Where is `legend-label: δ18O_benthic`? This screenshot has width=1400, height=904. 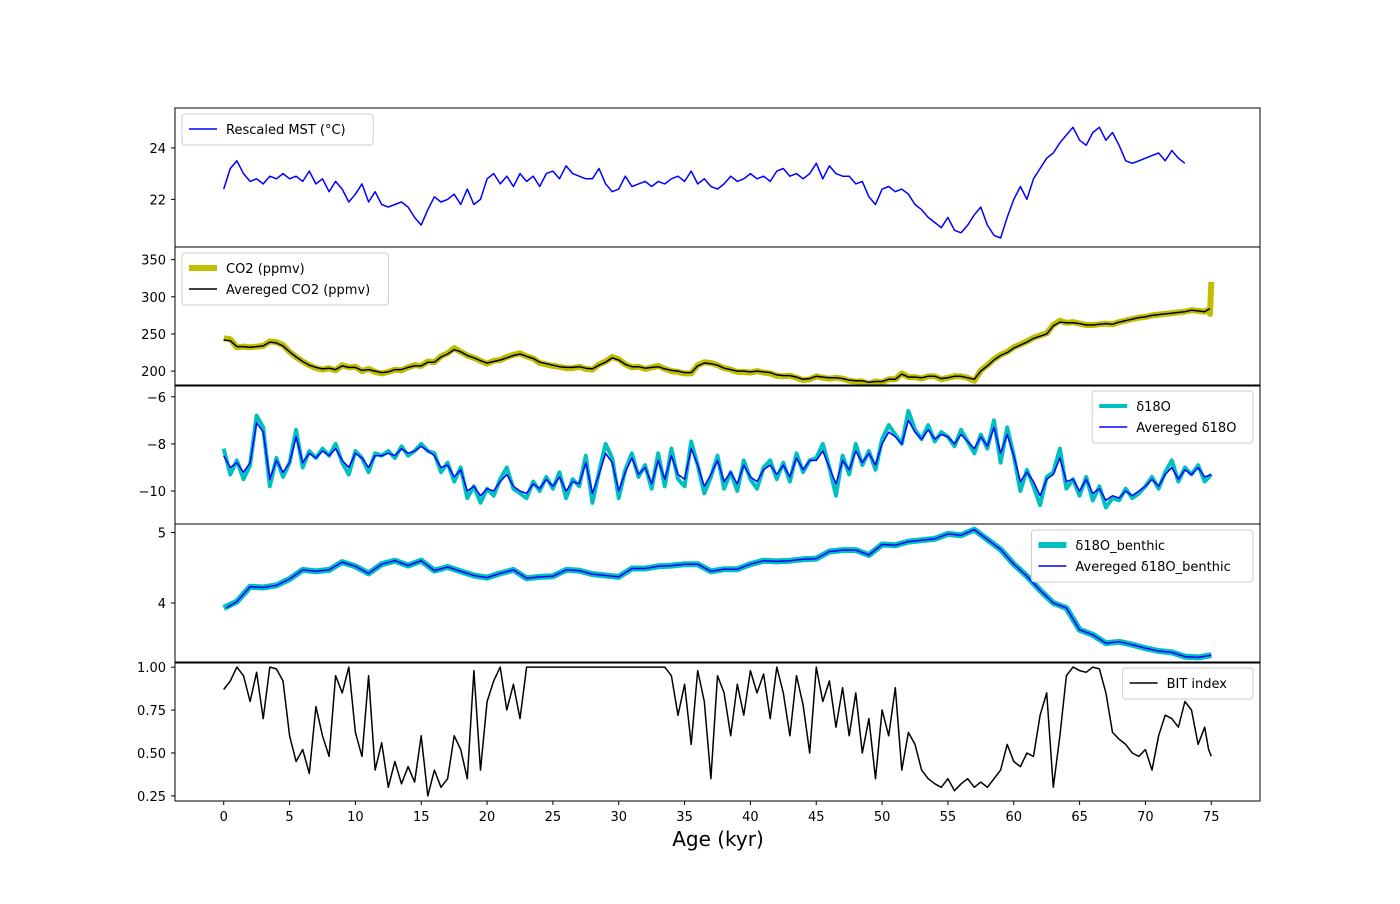
legend-label: δ18O_benthic is located at coordinates (1120, 546).